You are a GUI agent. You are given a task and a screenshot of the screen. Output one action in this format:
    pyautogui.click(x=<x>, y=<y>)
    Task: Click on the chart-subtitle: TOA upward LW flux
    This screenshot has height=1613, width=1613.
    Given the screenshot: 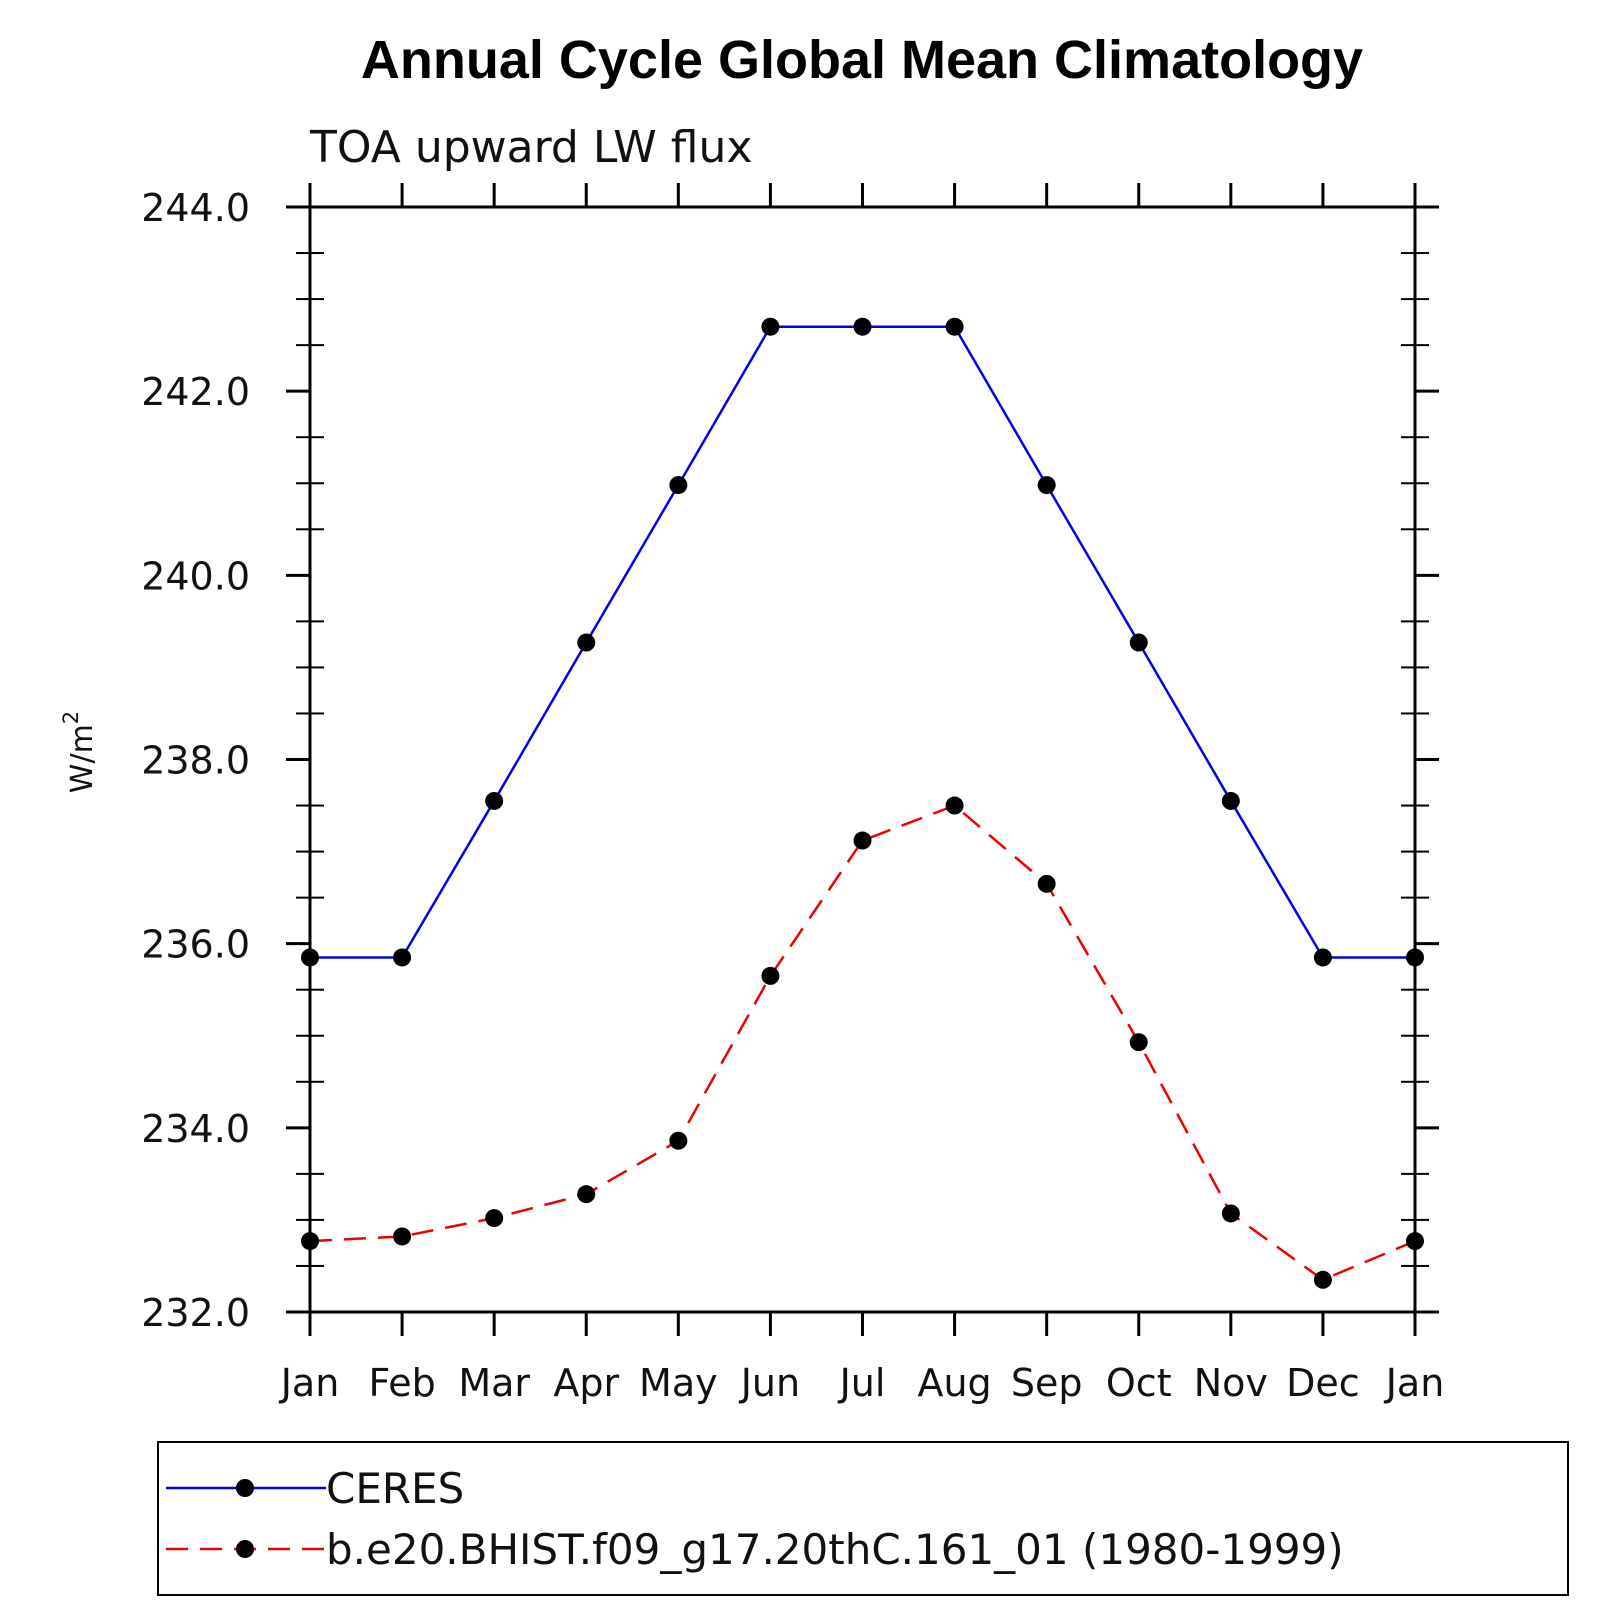 What is the action you would take?
    pyautogui.click(x=530, y=147)
    